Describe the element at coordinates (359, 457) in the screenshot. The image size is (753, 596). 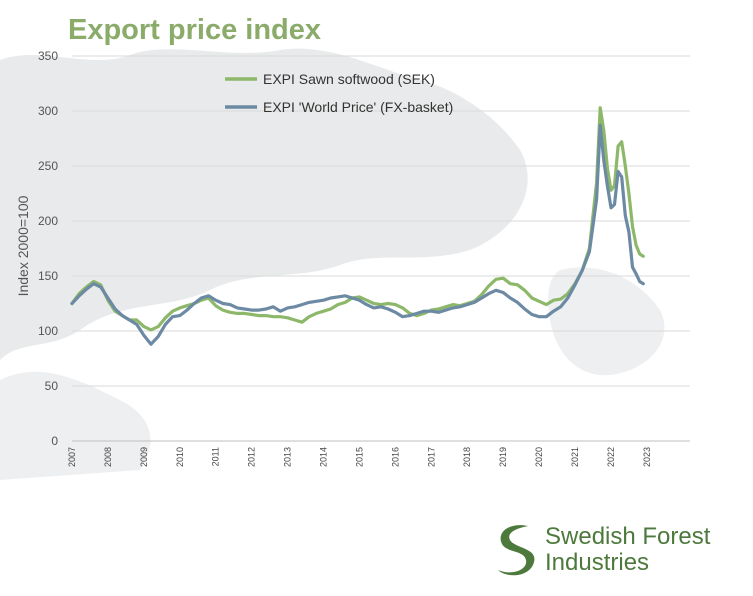
I see `x-tick-label: 2015` at that location.